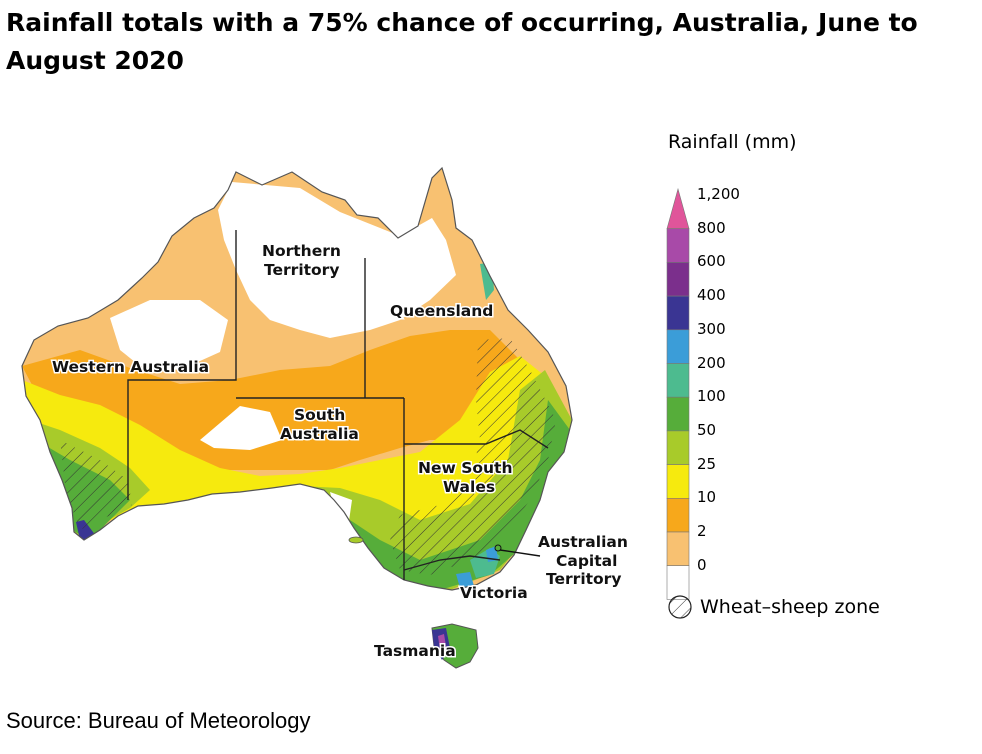 This screenshot has height=754, width=982. What do you see at coordinates (711, 261) in the screenshot?
I see `legend-tick-label: 600` at bounding box center [711, 261].